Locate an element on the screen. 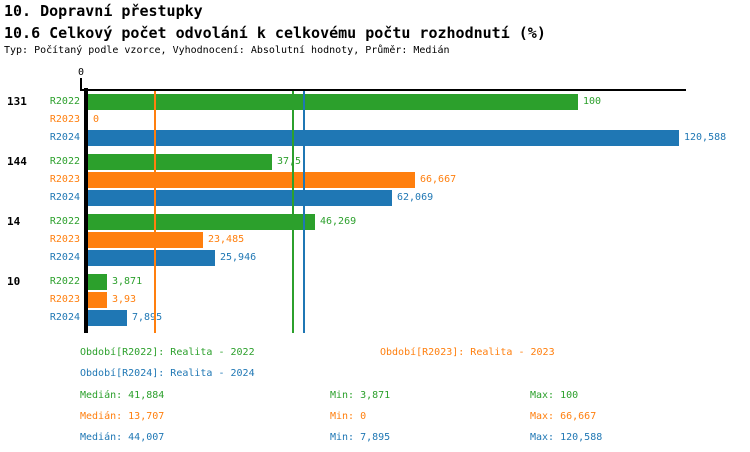 This screenshot has height=452, width=750. x-axis-zero-label: 0 is located at coordinates (81, 72).